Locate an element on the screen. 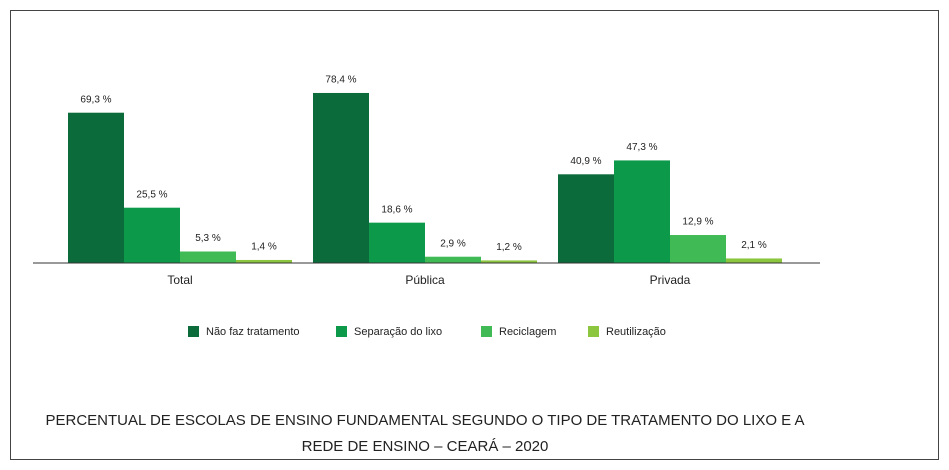  value-label: 47,3 % is located at coordinates (641, 147).